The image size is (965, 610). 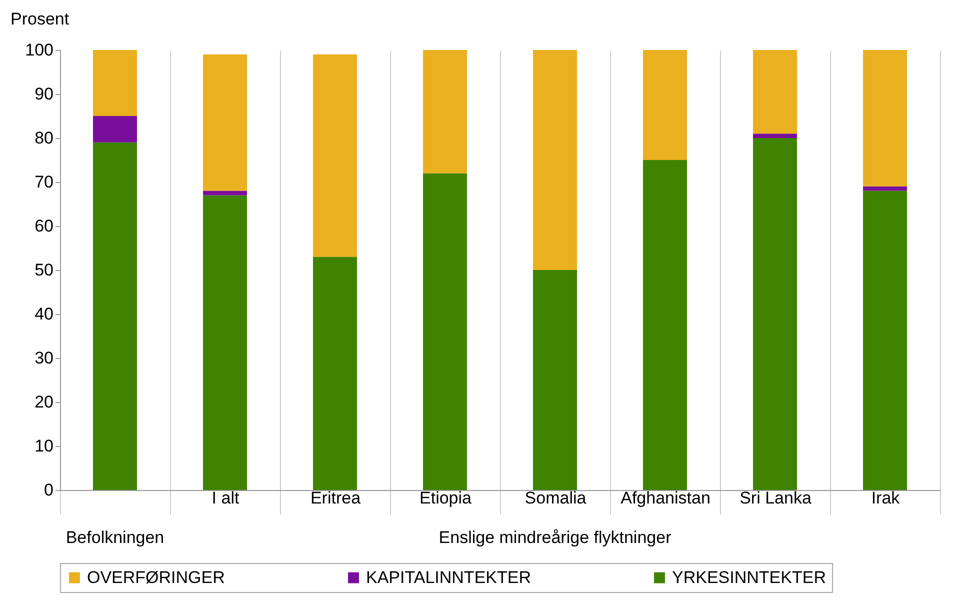 What do you see at coordinates (40, 19) in the screenshot?
I see `y-axis-title: Prosent` at bounding box center [40, 19].